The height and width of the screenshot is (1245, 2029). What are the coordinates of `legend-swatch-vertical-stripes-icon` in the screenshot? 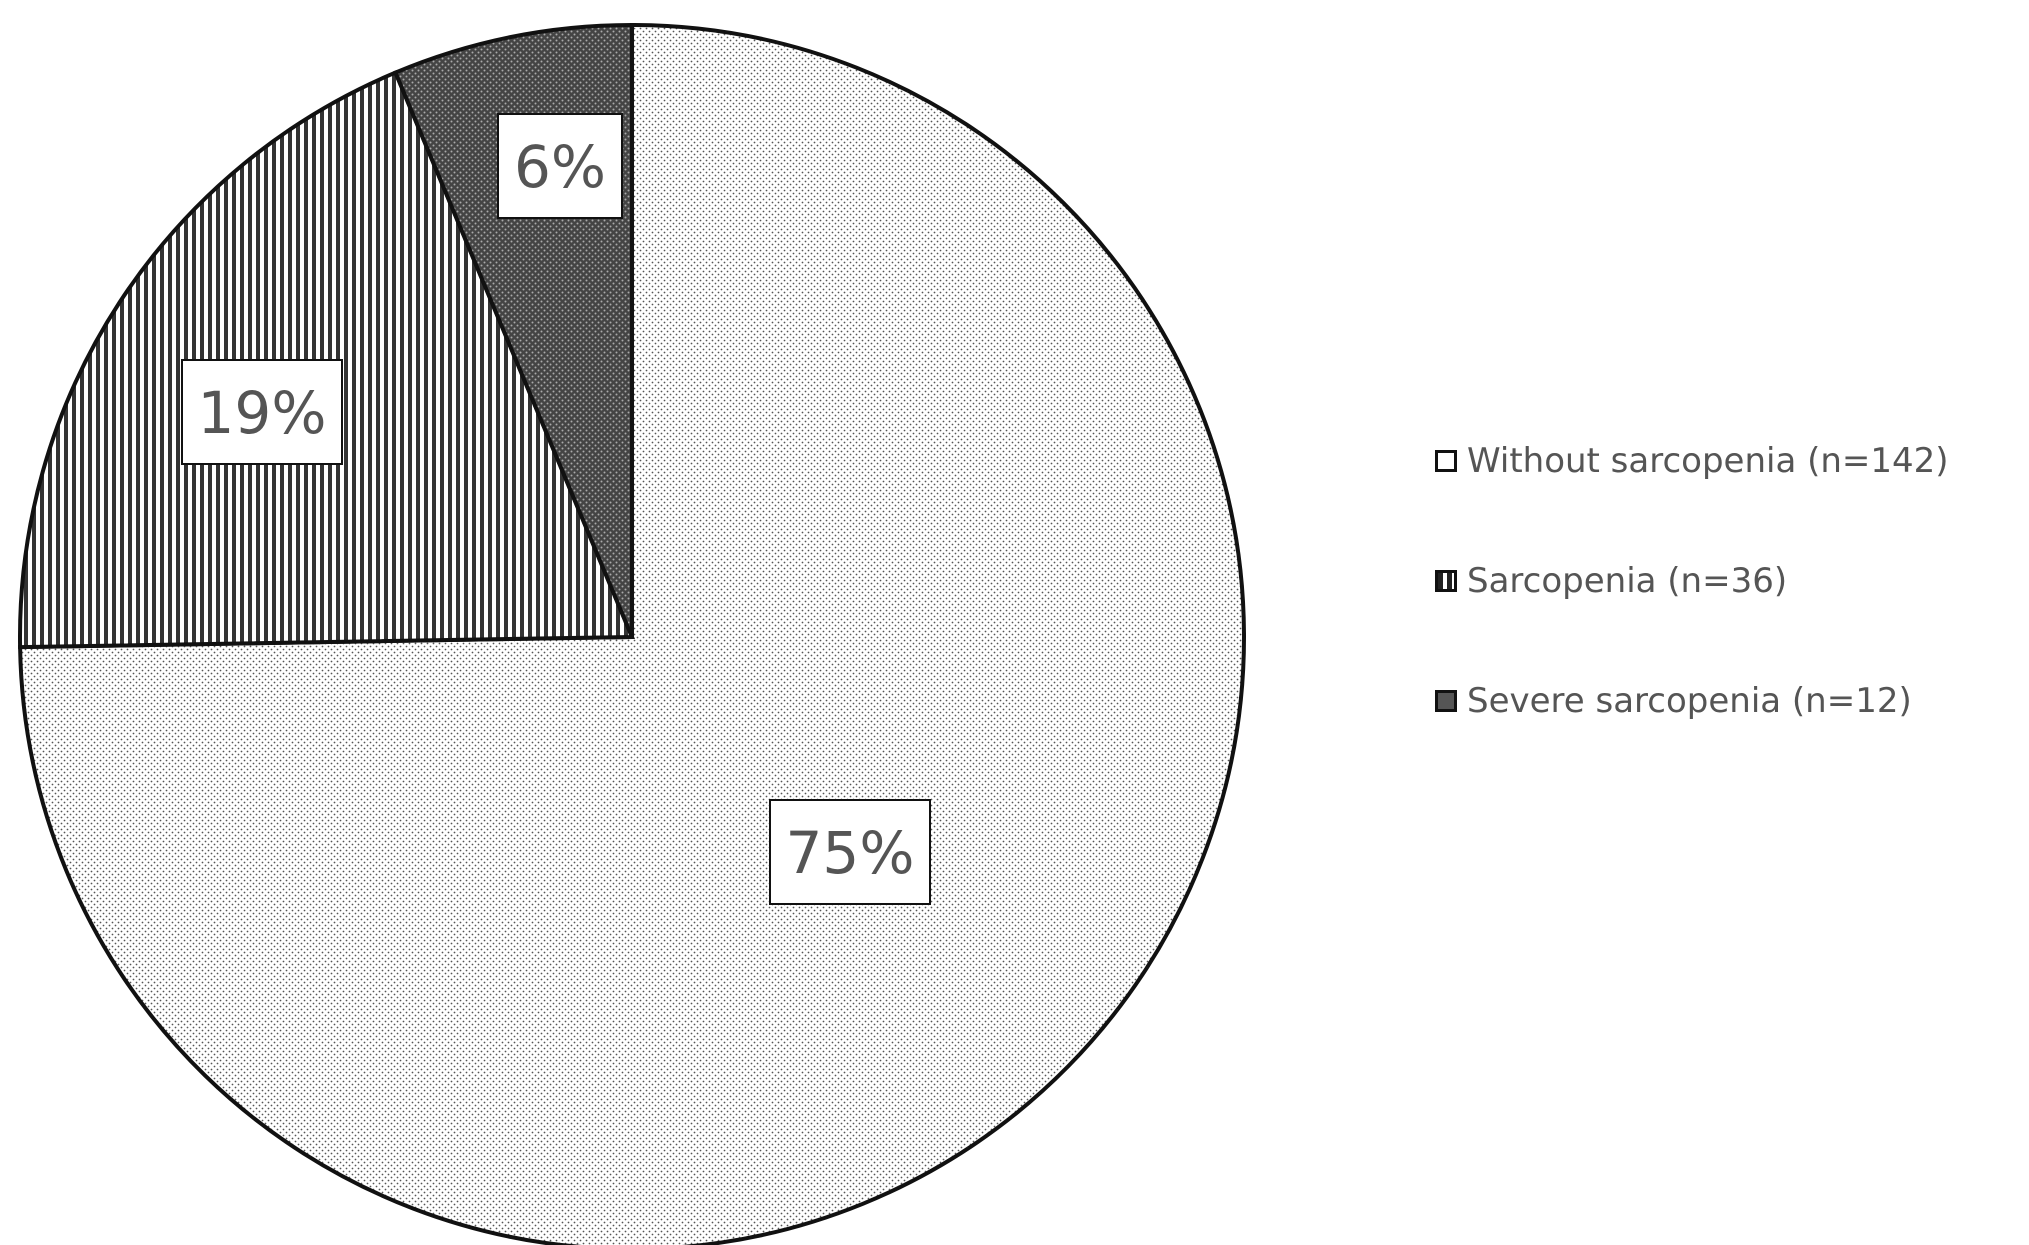 It's located at (1446, 581).